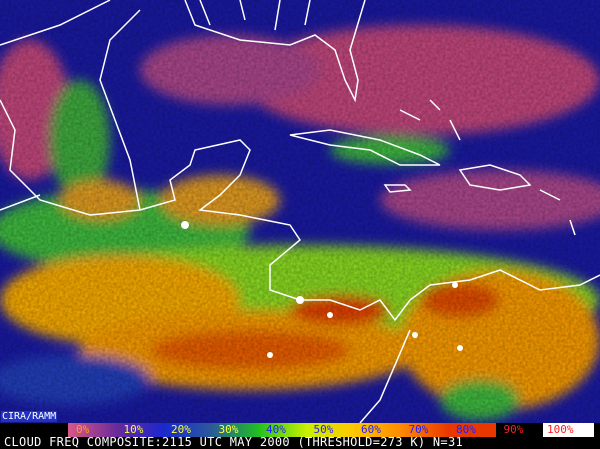 This screenshot has height=449, width=600. I want to click on legend-label: 100%, so click(560, 429).